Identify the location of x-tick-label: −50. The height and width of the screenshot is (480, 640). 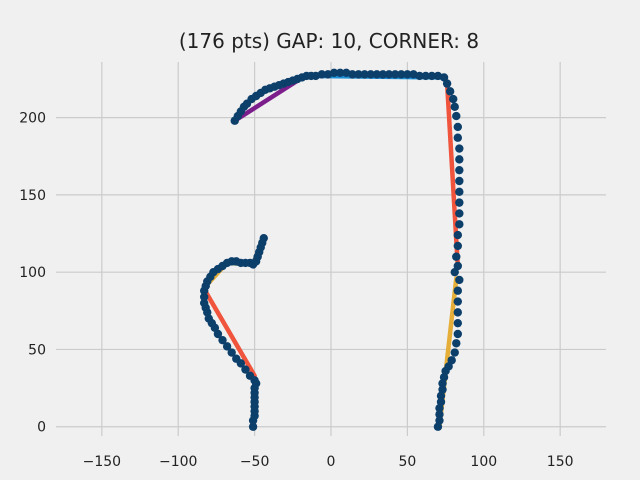
(255, 462).